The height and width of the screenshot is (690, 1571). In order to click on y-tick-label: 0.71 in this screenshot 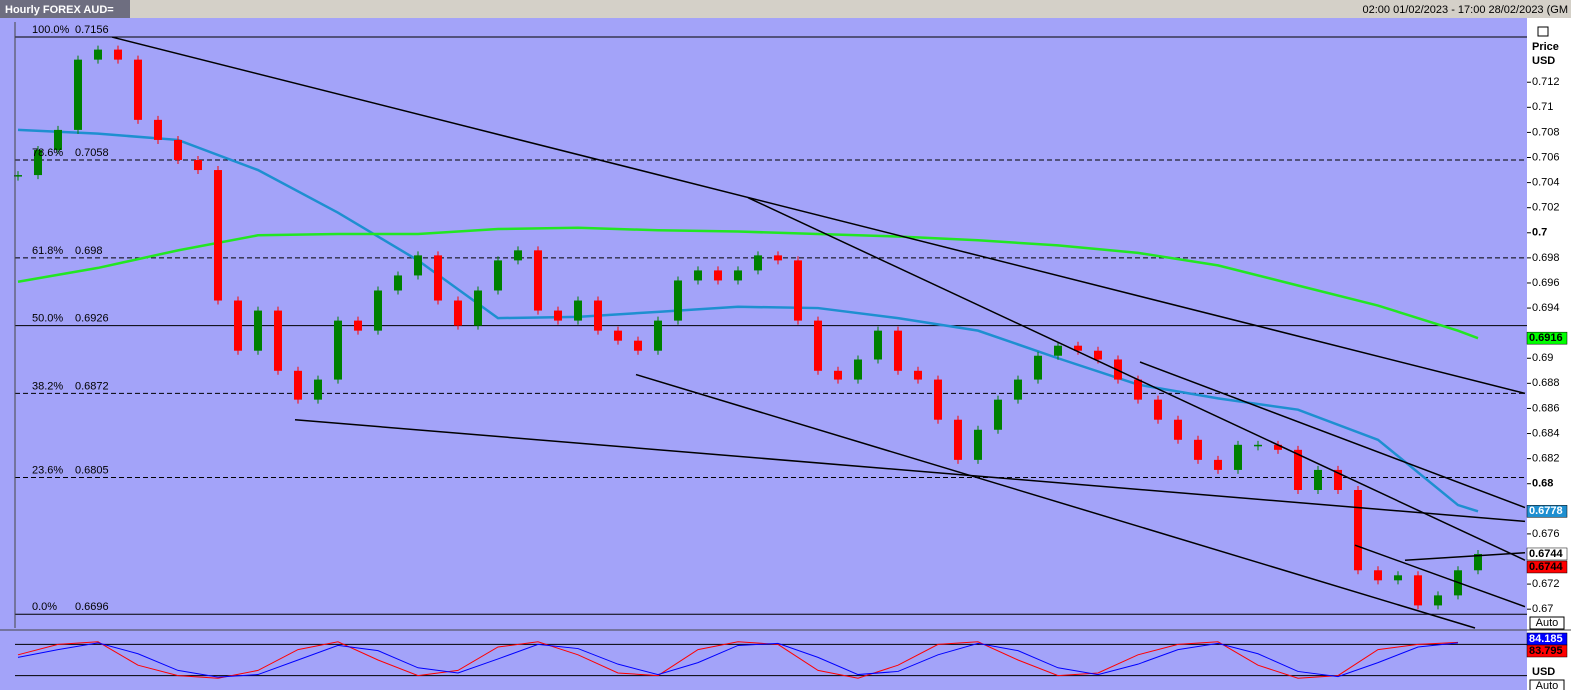, I will do `click(1542, 107)`.